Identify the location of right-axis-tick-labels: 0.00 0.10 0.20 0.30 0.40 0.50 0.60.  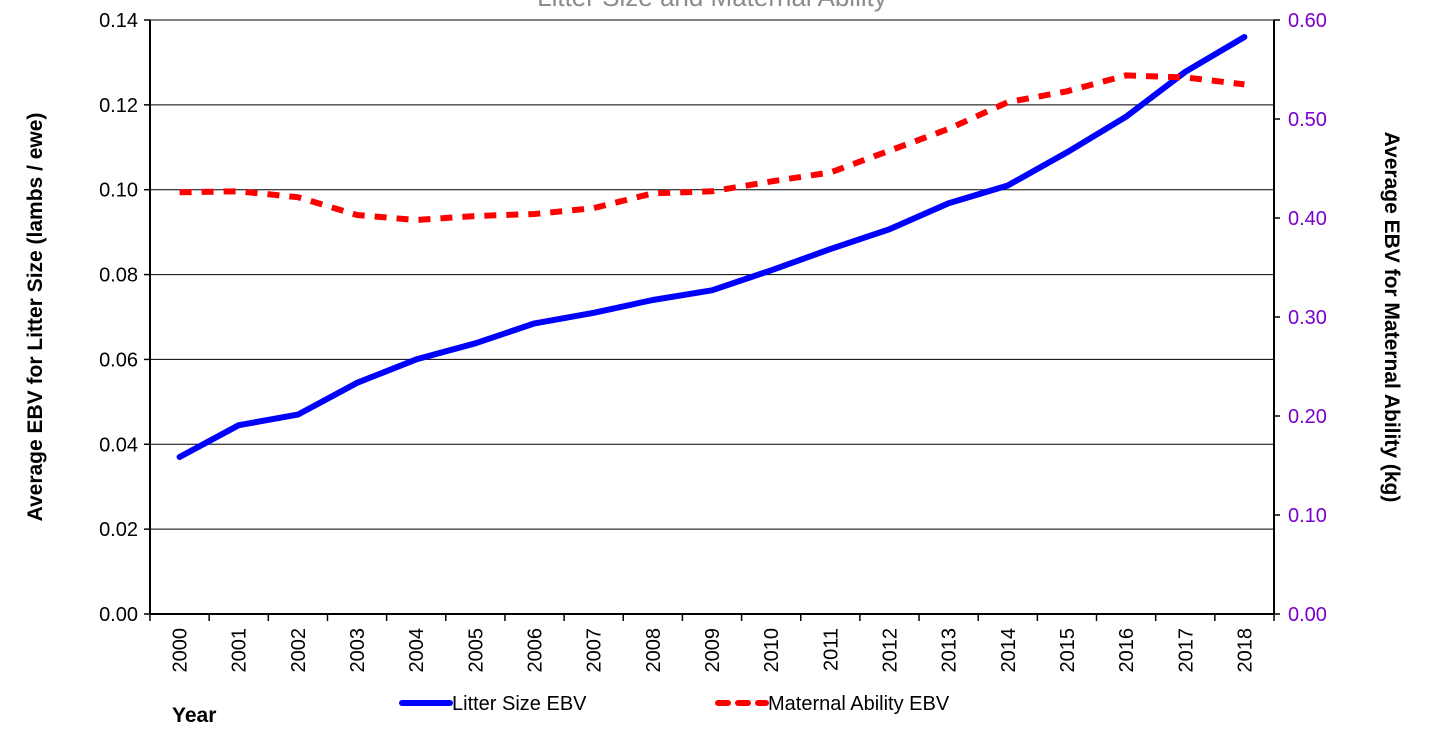
(1307, 318).